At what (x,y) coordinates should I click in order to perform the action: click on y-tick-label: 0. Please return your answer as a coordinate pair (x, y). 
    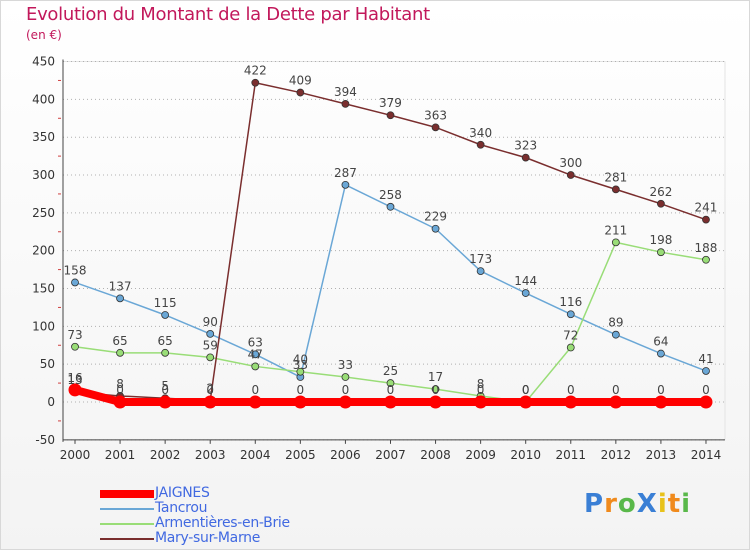
    Looking at the image, I should click on (51, 402).